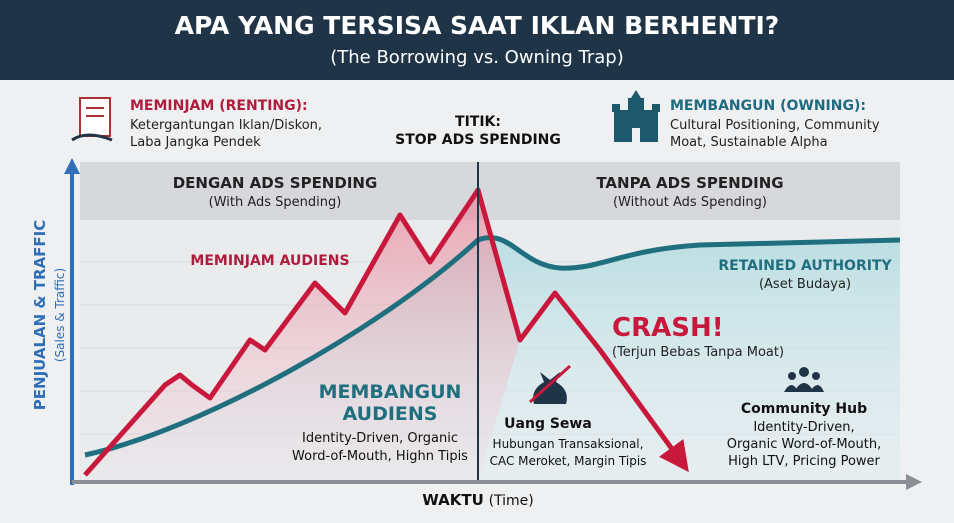 Image resolution: width=954 pixels, height=523 pixels. What do you see at coordinates (453, 500) in the screenshot?
I see `x-axis-title: WAKTU` at bounding box center [453, 500].